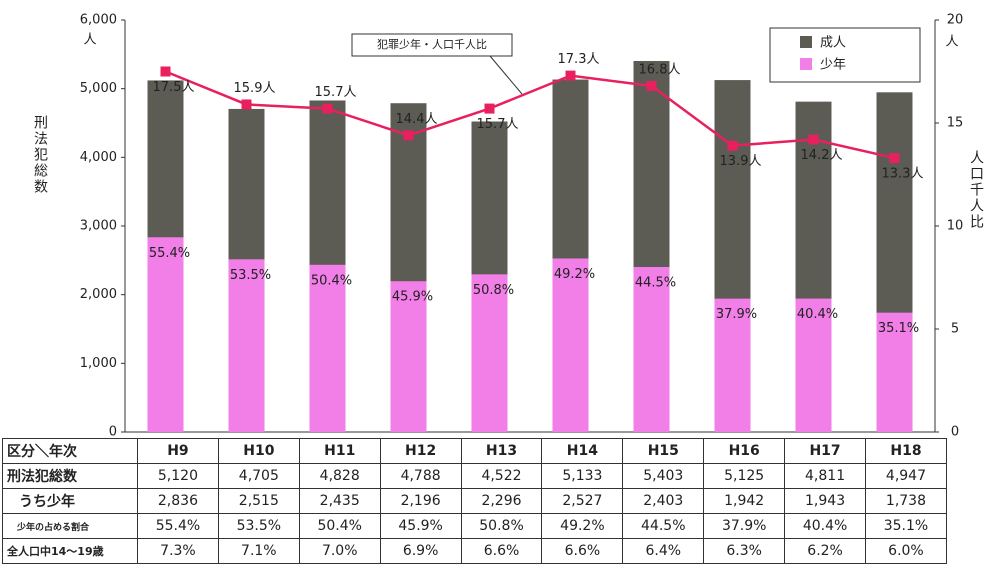  I want to click on legend-box, so click(845, 55).